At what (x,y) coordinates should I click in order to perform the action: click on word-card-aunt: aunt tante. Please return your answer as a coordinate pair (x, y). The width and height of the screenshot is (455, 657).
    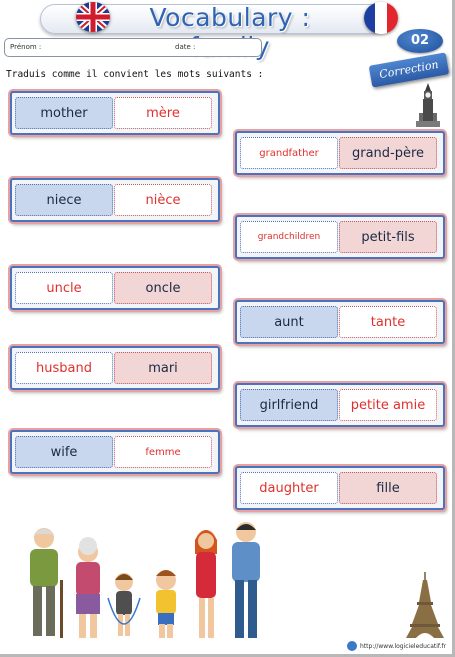
    Looking at the image, I should click on (340, 322).